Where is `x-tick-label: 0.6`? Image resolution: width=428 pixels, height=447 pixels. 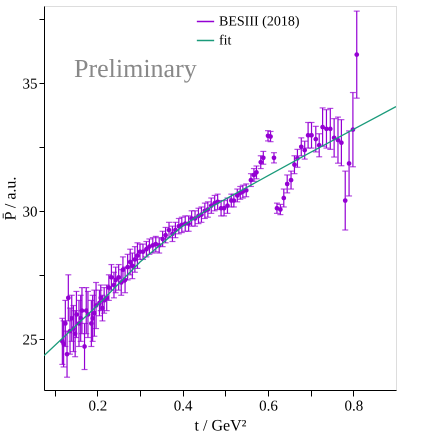
x-tick-label: 0.6 is located at coordinates (268, 406).